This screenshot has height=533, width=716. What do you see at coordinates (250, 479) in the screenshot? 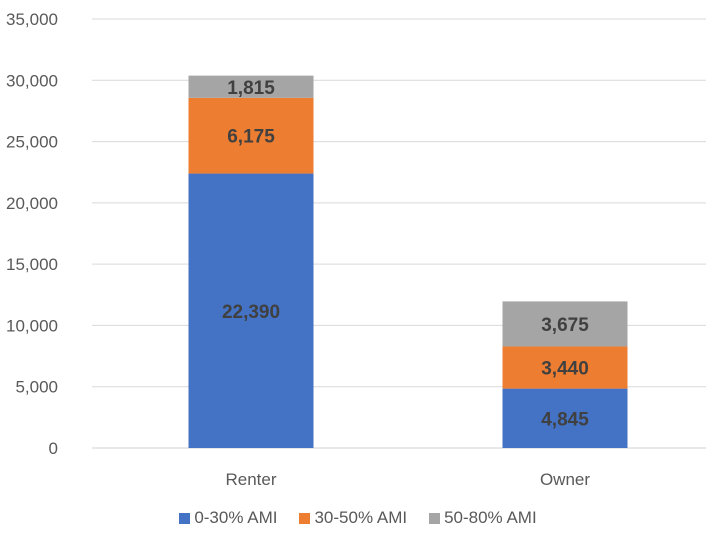
I see `x-tick-label: Renter` at bounding box center [250, 479].